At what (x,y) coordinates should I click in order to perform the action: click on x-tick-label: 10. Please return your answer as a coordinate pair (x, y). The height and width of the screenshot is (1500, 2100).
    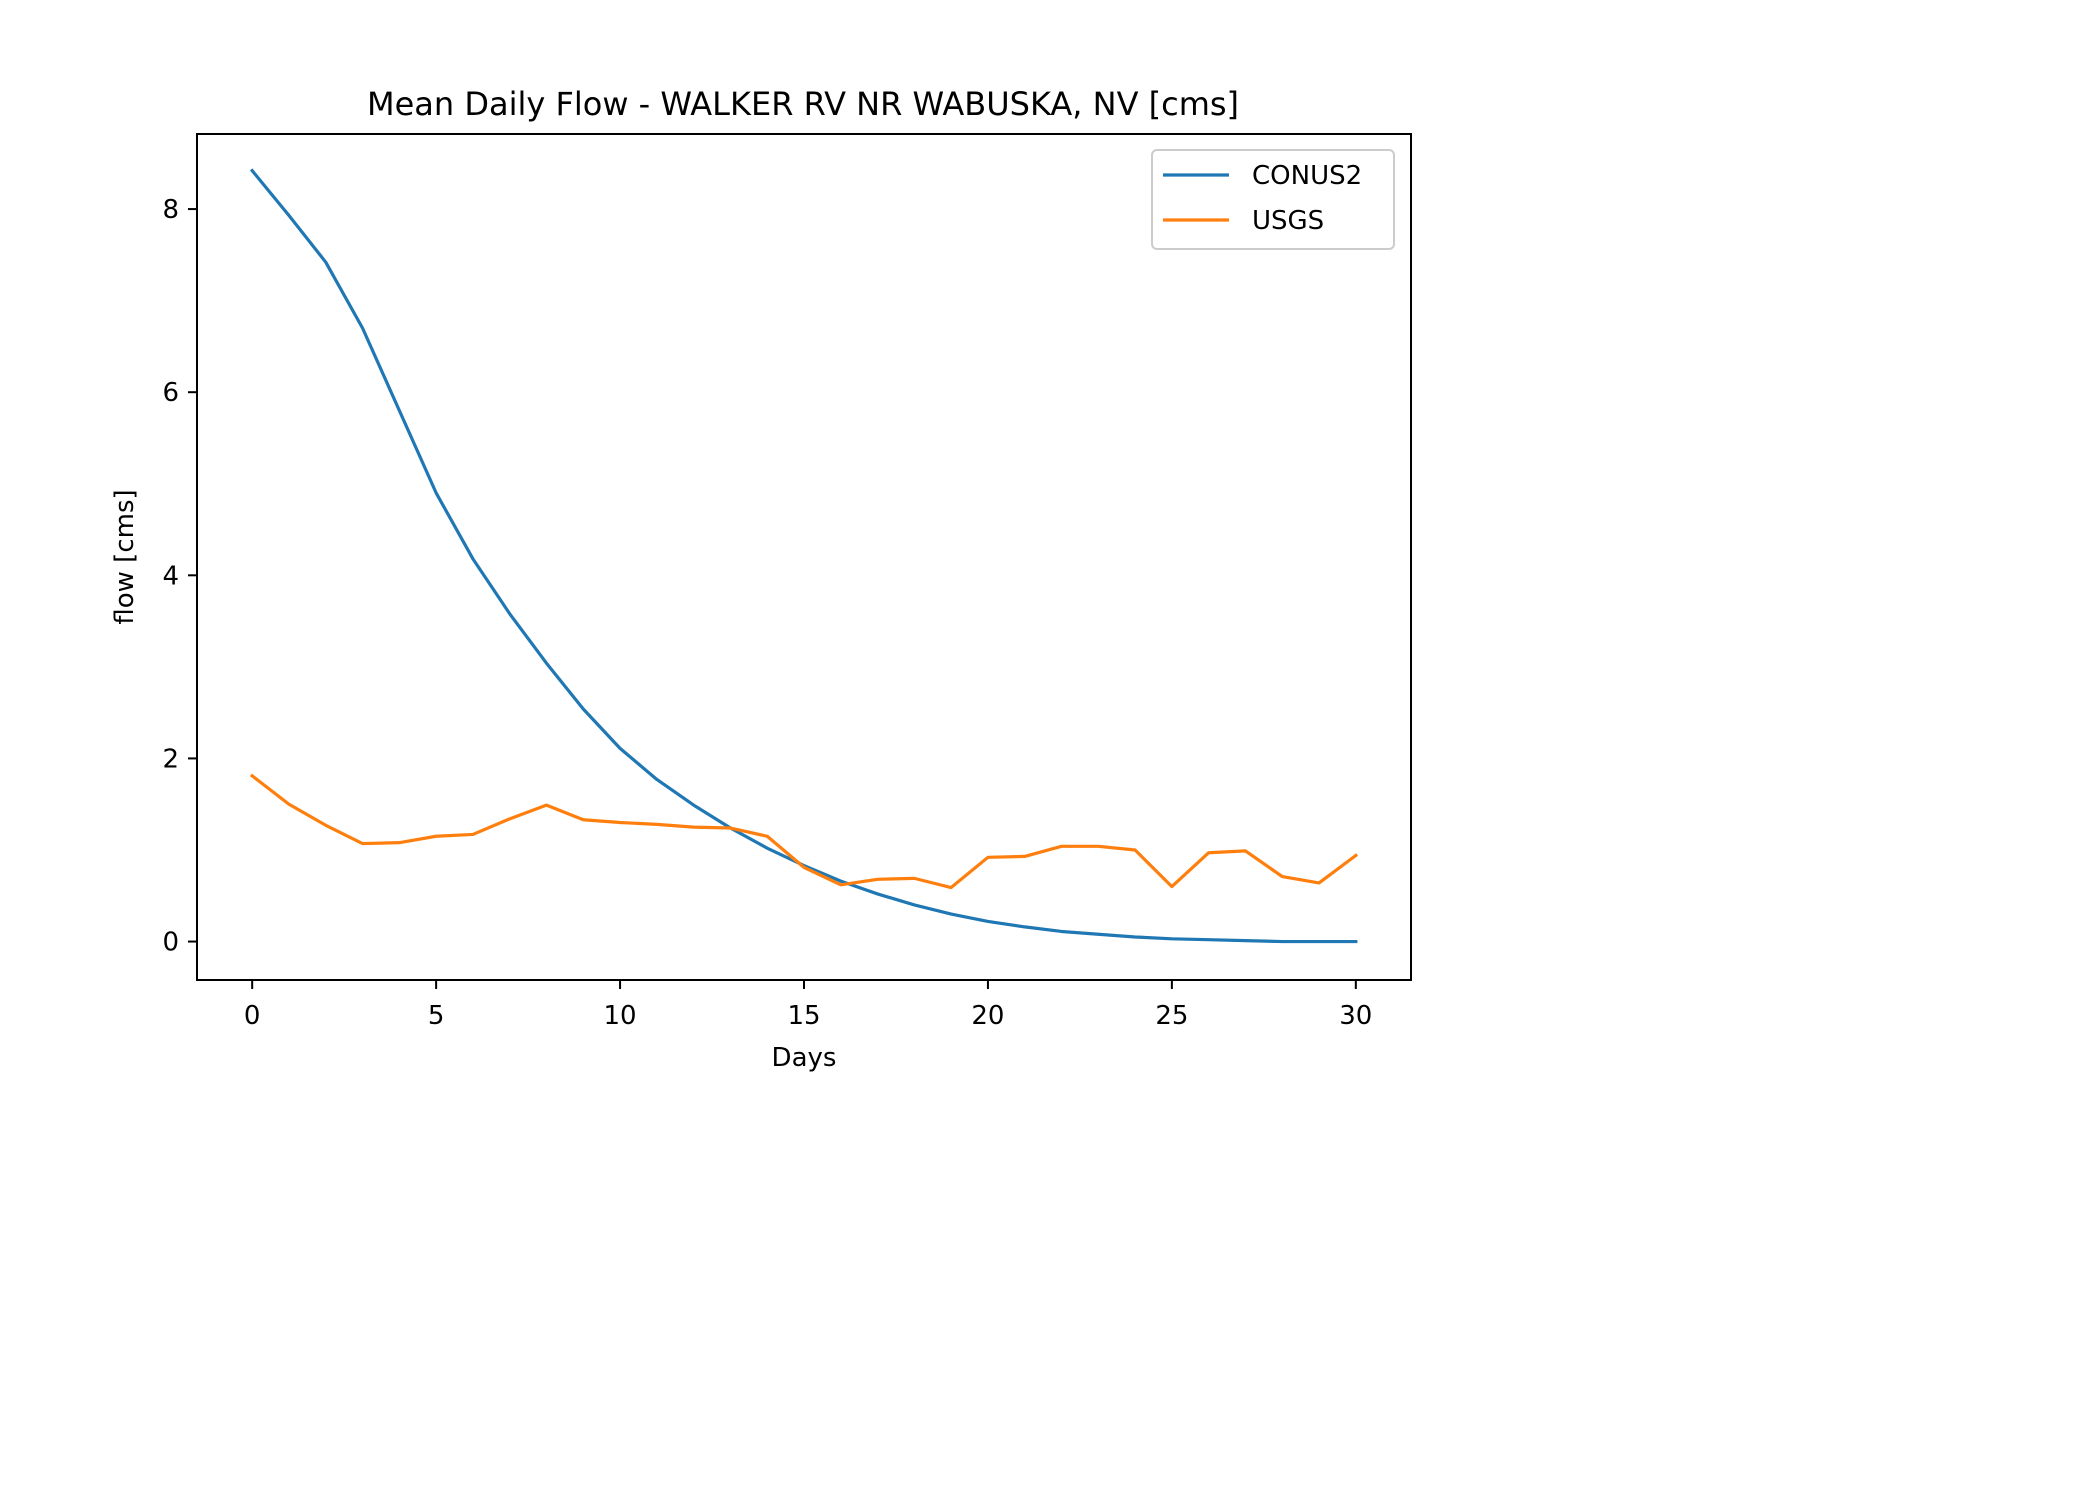
    Looking at the image, I should click on (620, 1016).